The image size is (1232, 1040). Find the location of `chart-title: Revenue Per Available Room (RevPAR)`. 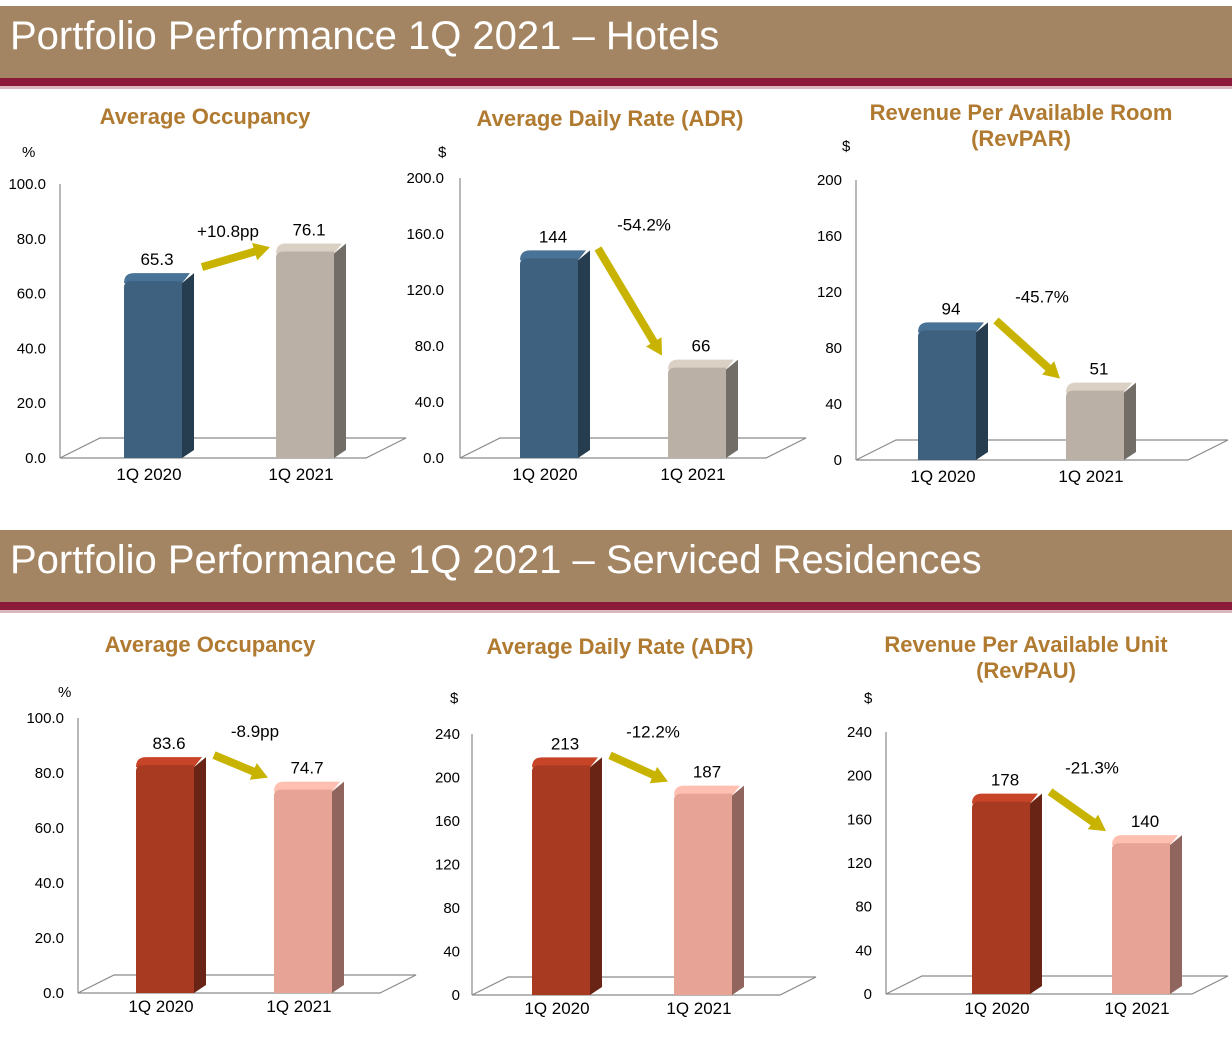

chart-title: Revenue Per Available Room (RevPAR) is located at coordinates (1021, 126).